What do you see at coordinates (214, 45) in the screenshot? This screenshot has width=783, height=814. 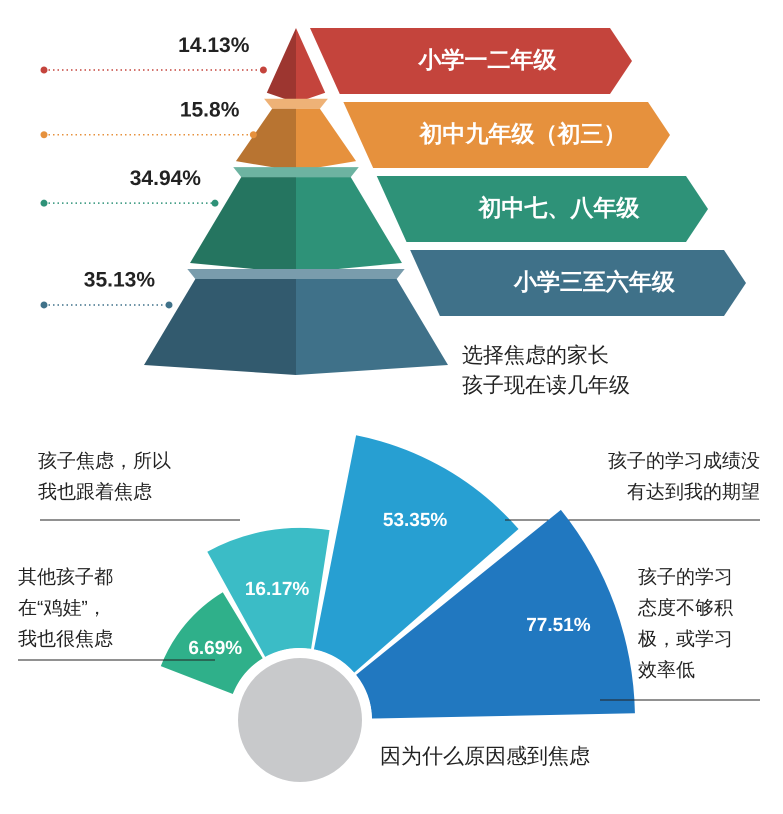 I see `data-label: 14.13%` at bounding box center [214, 45].